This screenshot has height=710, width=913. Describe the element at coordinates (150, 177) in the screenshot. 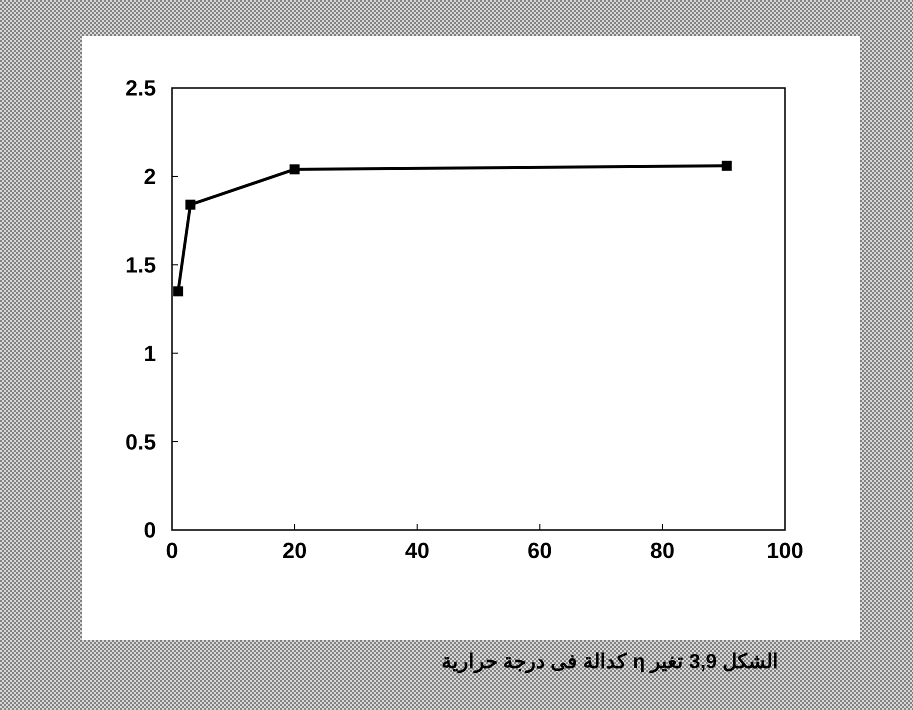

I see `y-tick-label: 2` at that location.